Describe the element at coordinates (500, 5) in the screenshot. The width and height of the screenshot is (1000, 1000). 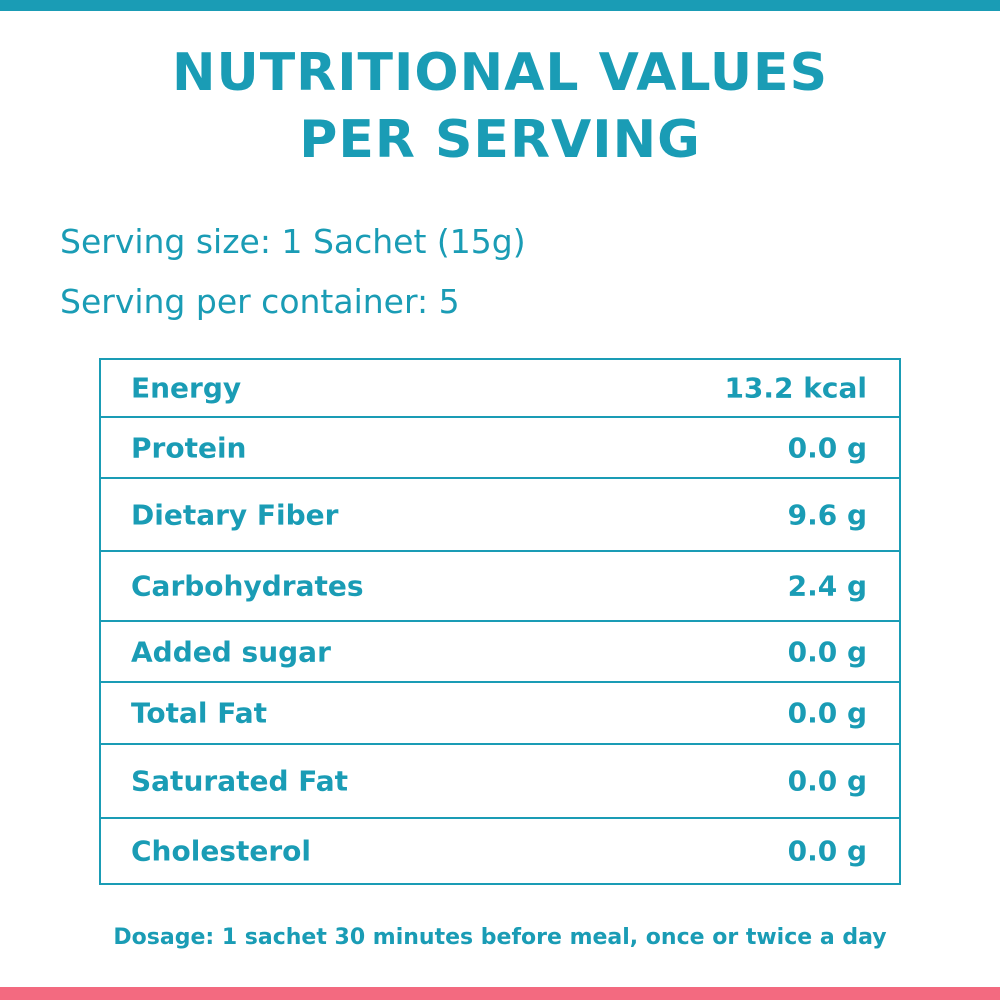
I see `top-accent-bar` at that location.